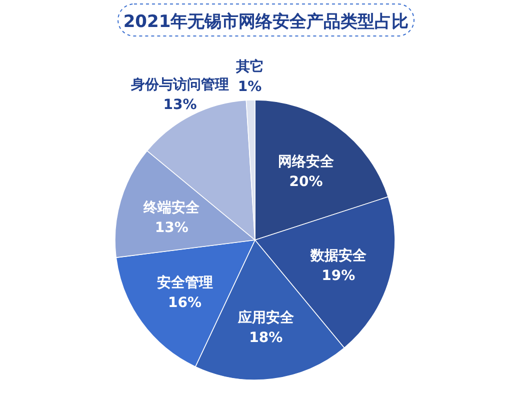 The image size is (505, 400). What do you see at coordinates (265, 317) in the screenshot?
I see `slice-label: 应用安全` at bounding box center [265, 317].